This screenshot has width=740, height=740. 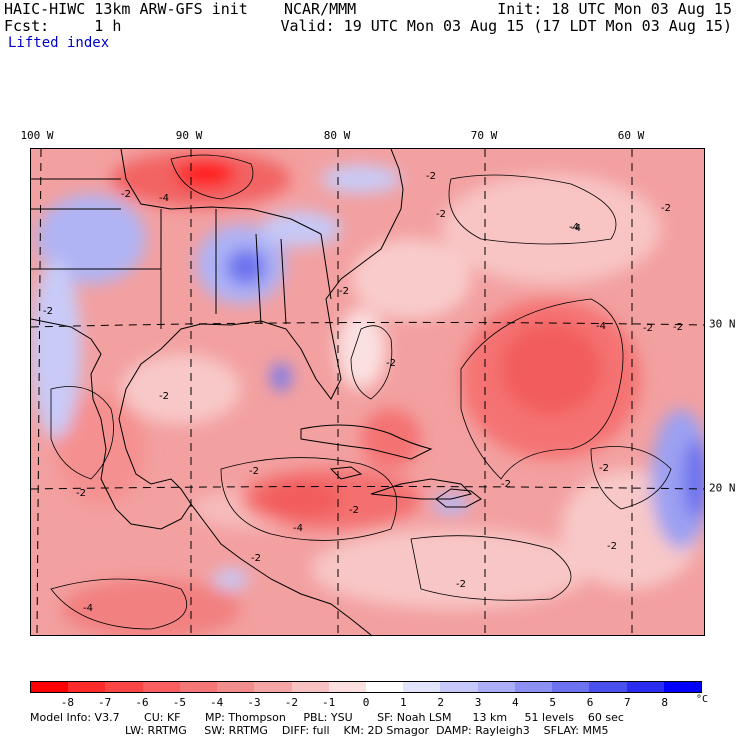 What do you see at coordinates (366, 702) in the screenshot?
I see `color-scale-label: 0` at bounding box center [366, 702].